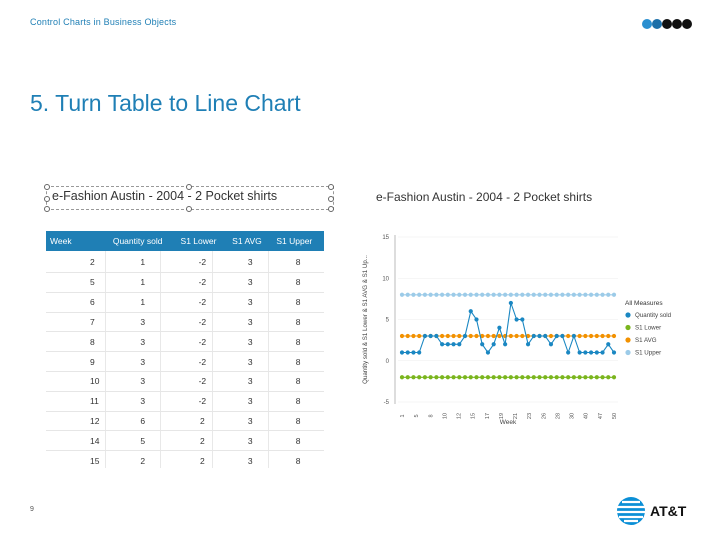 This screenshot has height=540, width=720. Describe the element at coordinates (142, 282) in the screenshot. I see `table-cell: 1` at that location.